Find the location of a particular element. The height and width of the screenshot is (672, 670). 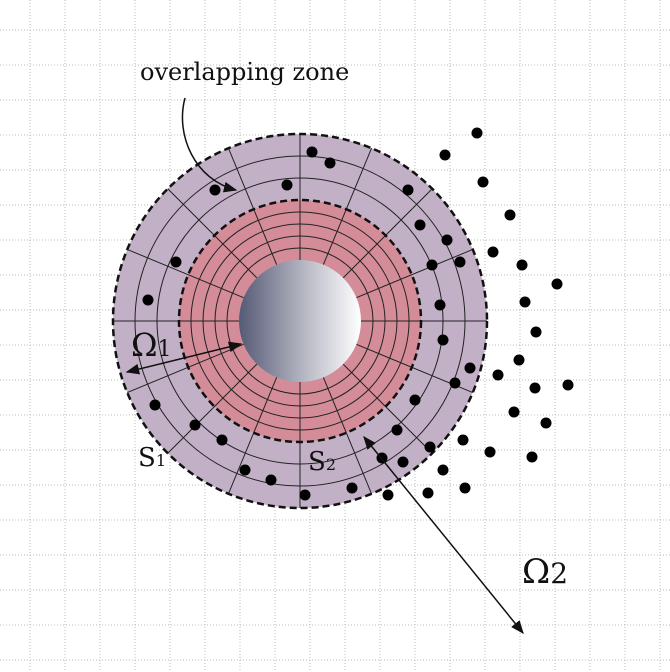

boundary is located at coordinates (300, 321).